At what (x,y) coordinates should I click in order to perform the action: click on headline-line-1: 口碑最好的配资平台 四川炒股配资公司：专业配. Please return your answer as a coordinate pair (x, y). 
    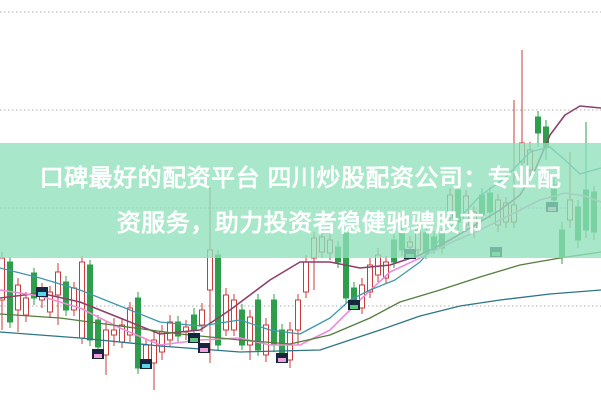
    Looking at the image, I should click on (300, 178).